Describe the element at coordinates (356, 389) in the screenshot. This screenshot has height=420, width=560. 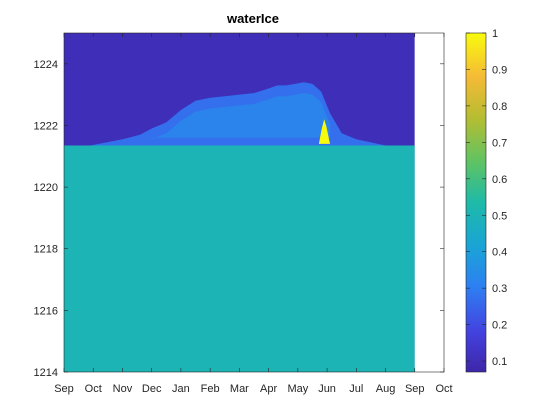
I see `x-tick-label: Jul` at that location.